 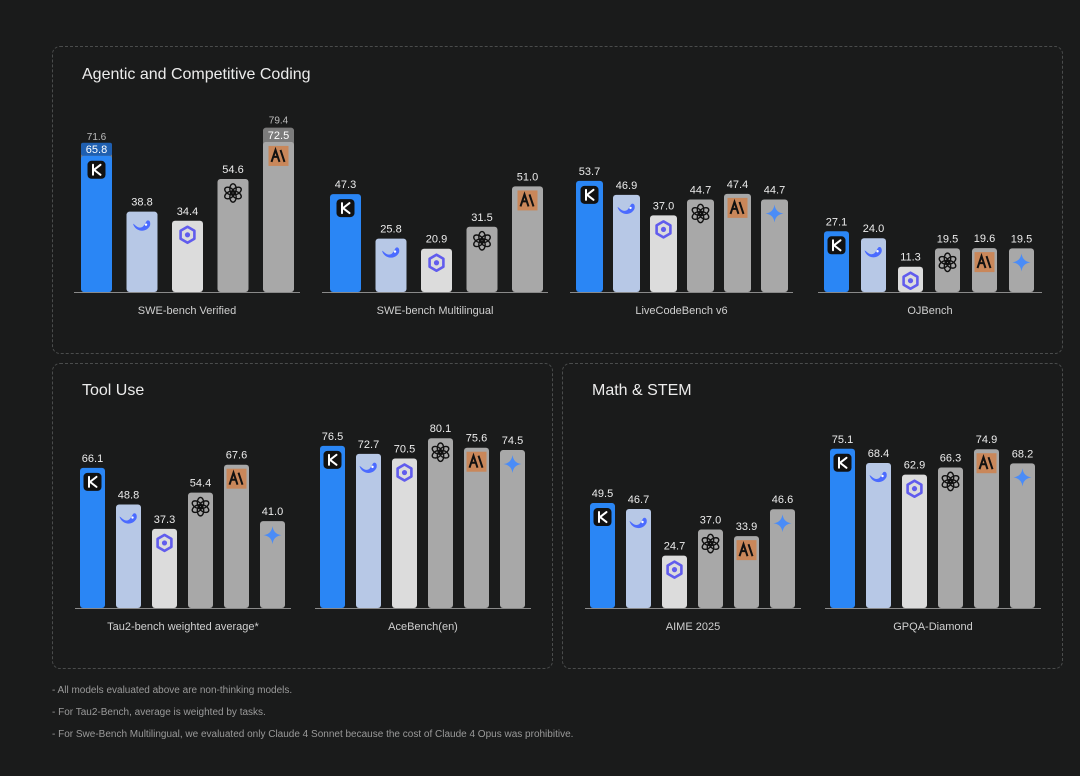 I want to click on acebench-gemini-icon, so click(x=512, y=464).